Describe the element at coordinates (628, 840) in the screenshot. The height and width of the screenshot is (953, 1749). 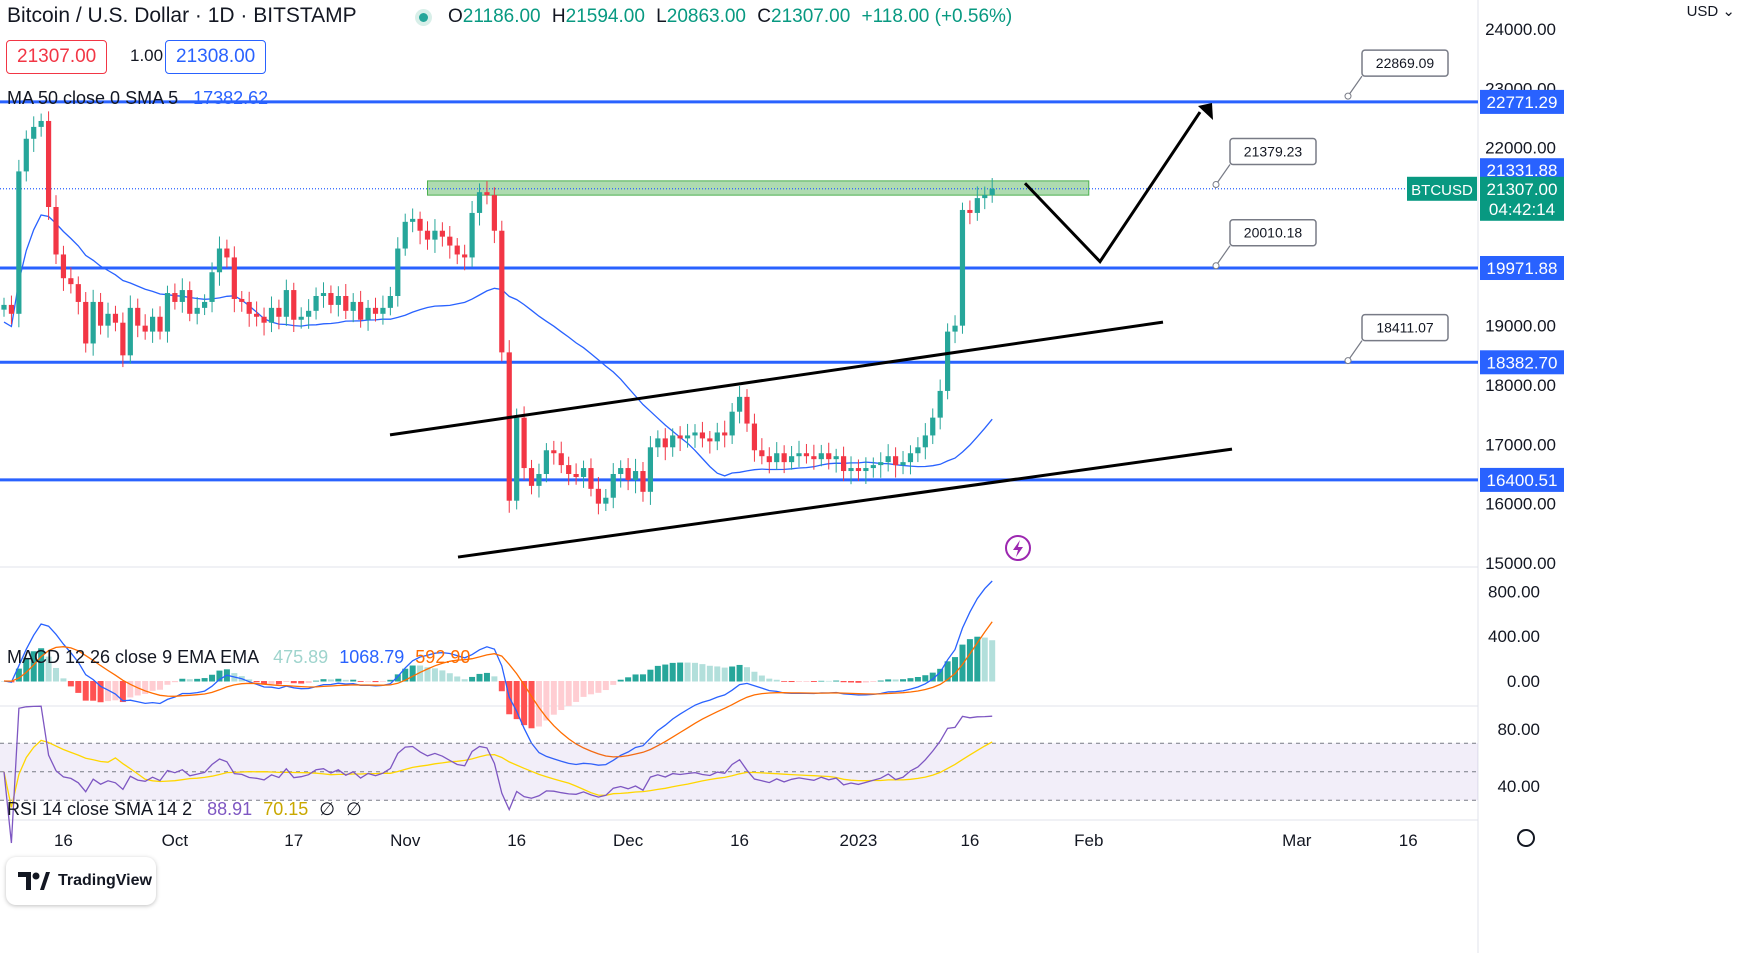
I see `x-tick-5: Dec` at that location.